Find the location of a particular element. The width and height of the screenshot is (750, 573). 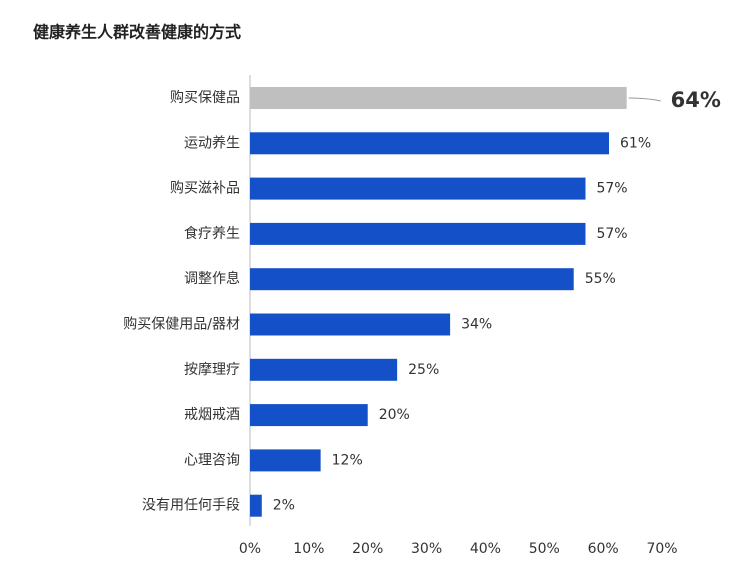

y-tick-label: 没有用任何手段 is located at coordinates (191, 506).